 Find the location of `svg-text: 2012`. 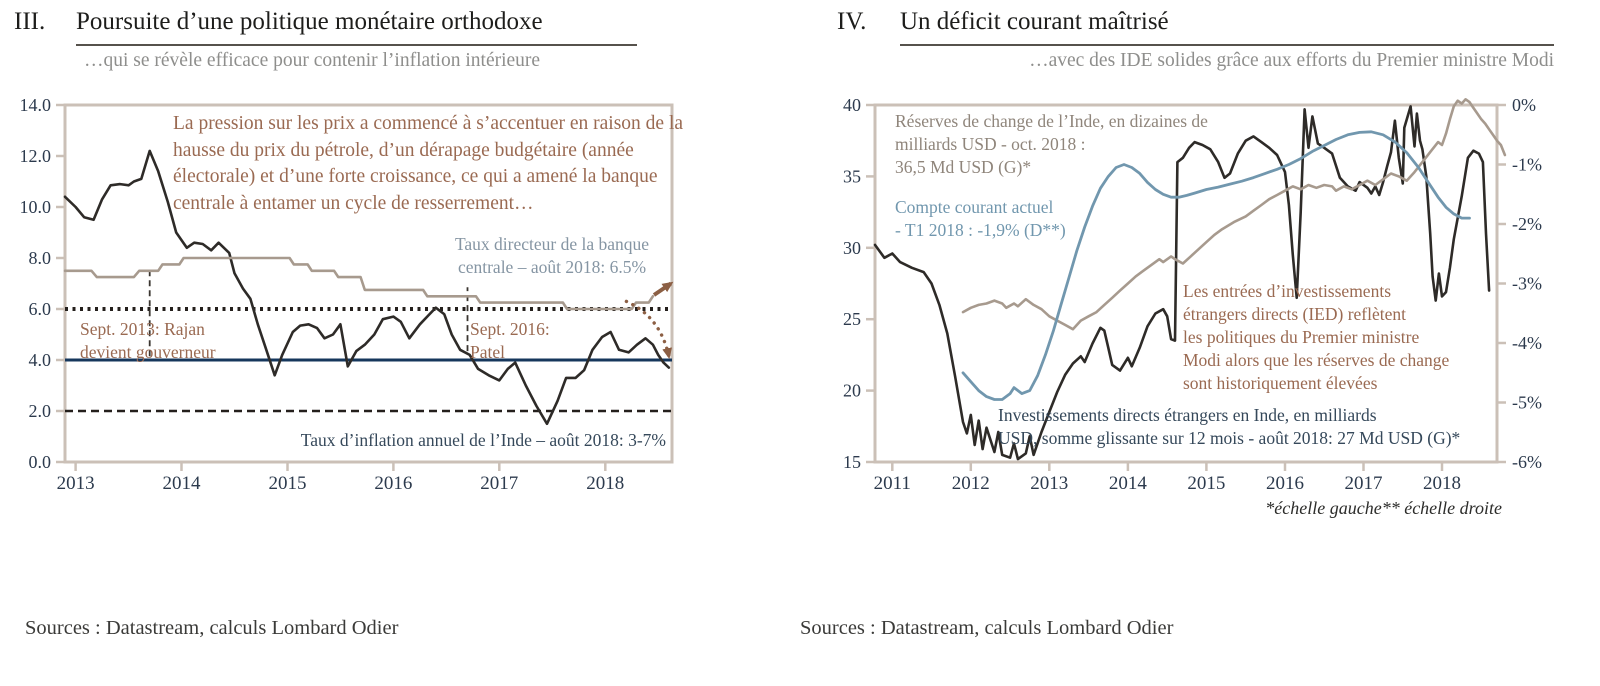

svg-text: 2012 is located at coordinates (971, 483).